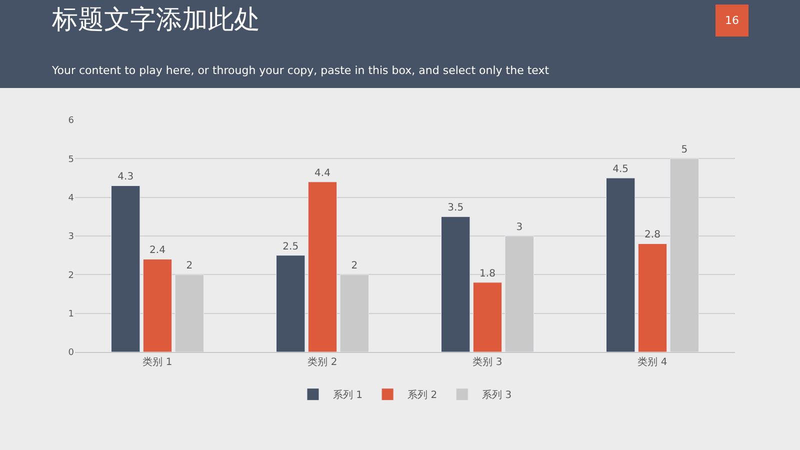  I want to click on data-label: 3.5, so click(456, 208).